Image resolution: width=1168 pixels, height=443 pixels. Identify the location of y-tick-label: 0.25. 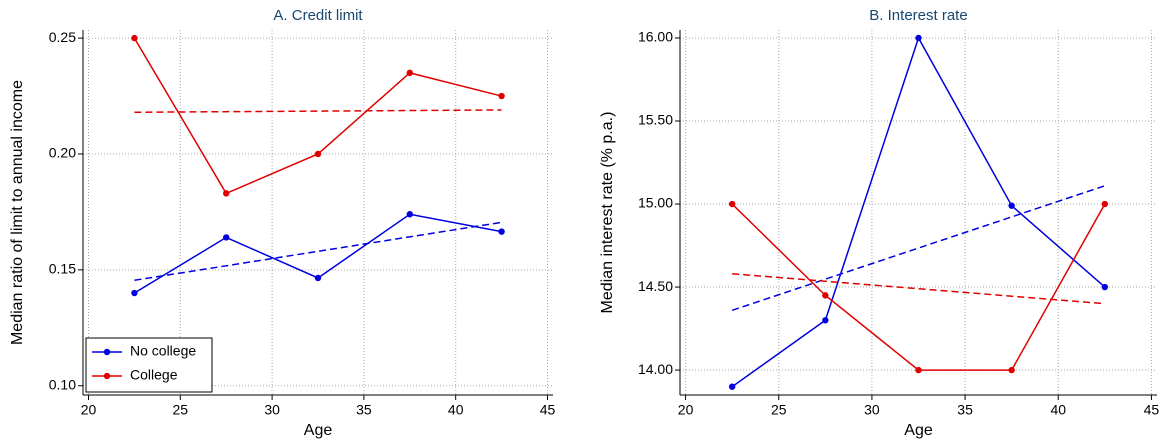
(62, 37).